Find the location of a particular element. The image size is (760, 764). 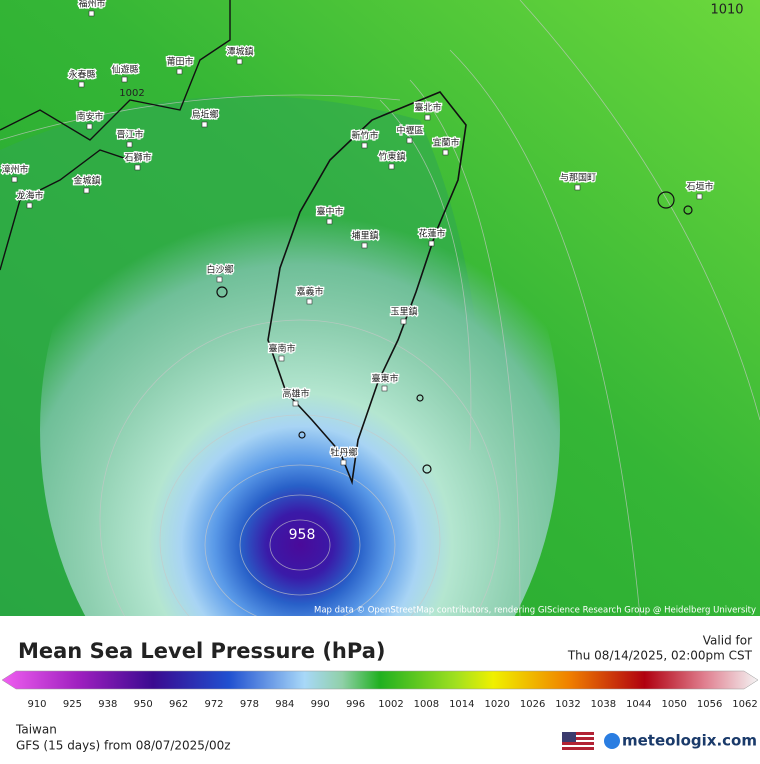

city-label: 石垣市 is located at coordinates (699, 187).